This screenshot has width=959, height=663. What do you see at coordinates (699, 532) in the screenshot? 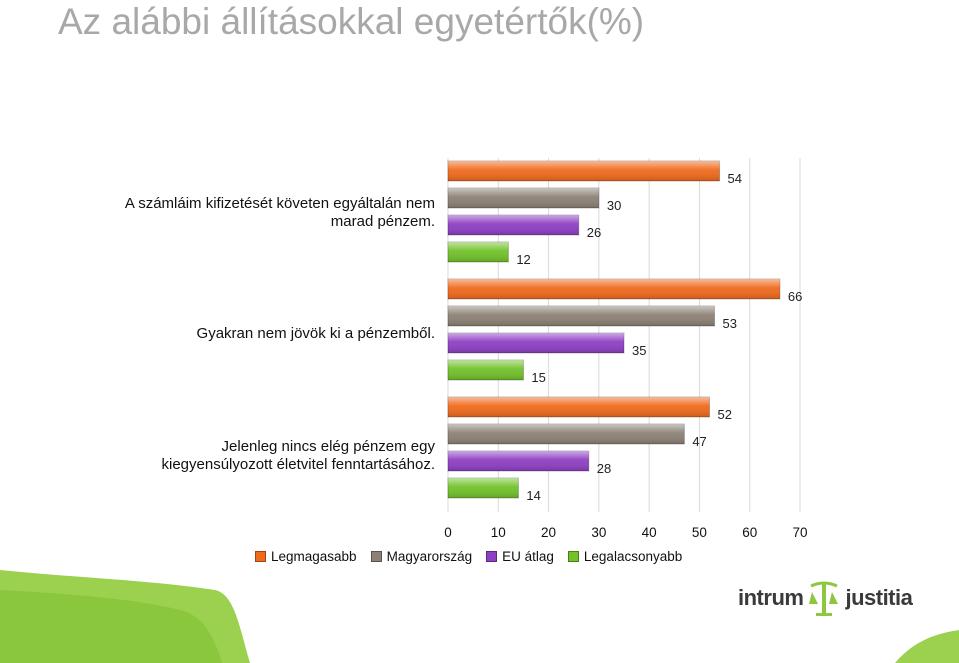
I see `x-tick-label: 50` at bounding box center [699, 532].